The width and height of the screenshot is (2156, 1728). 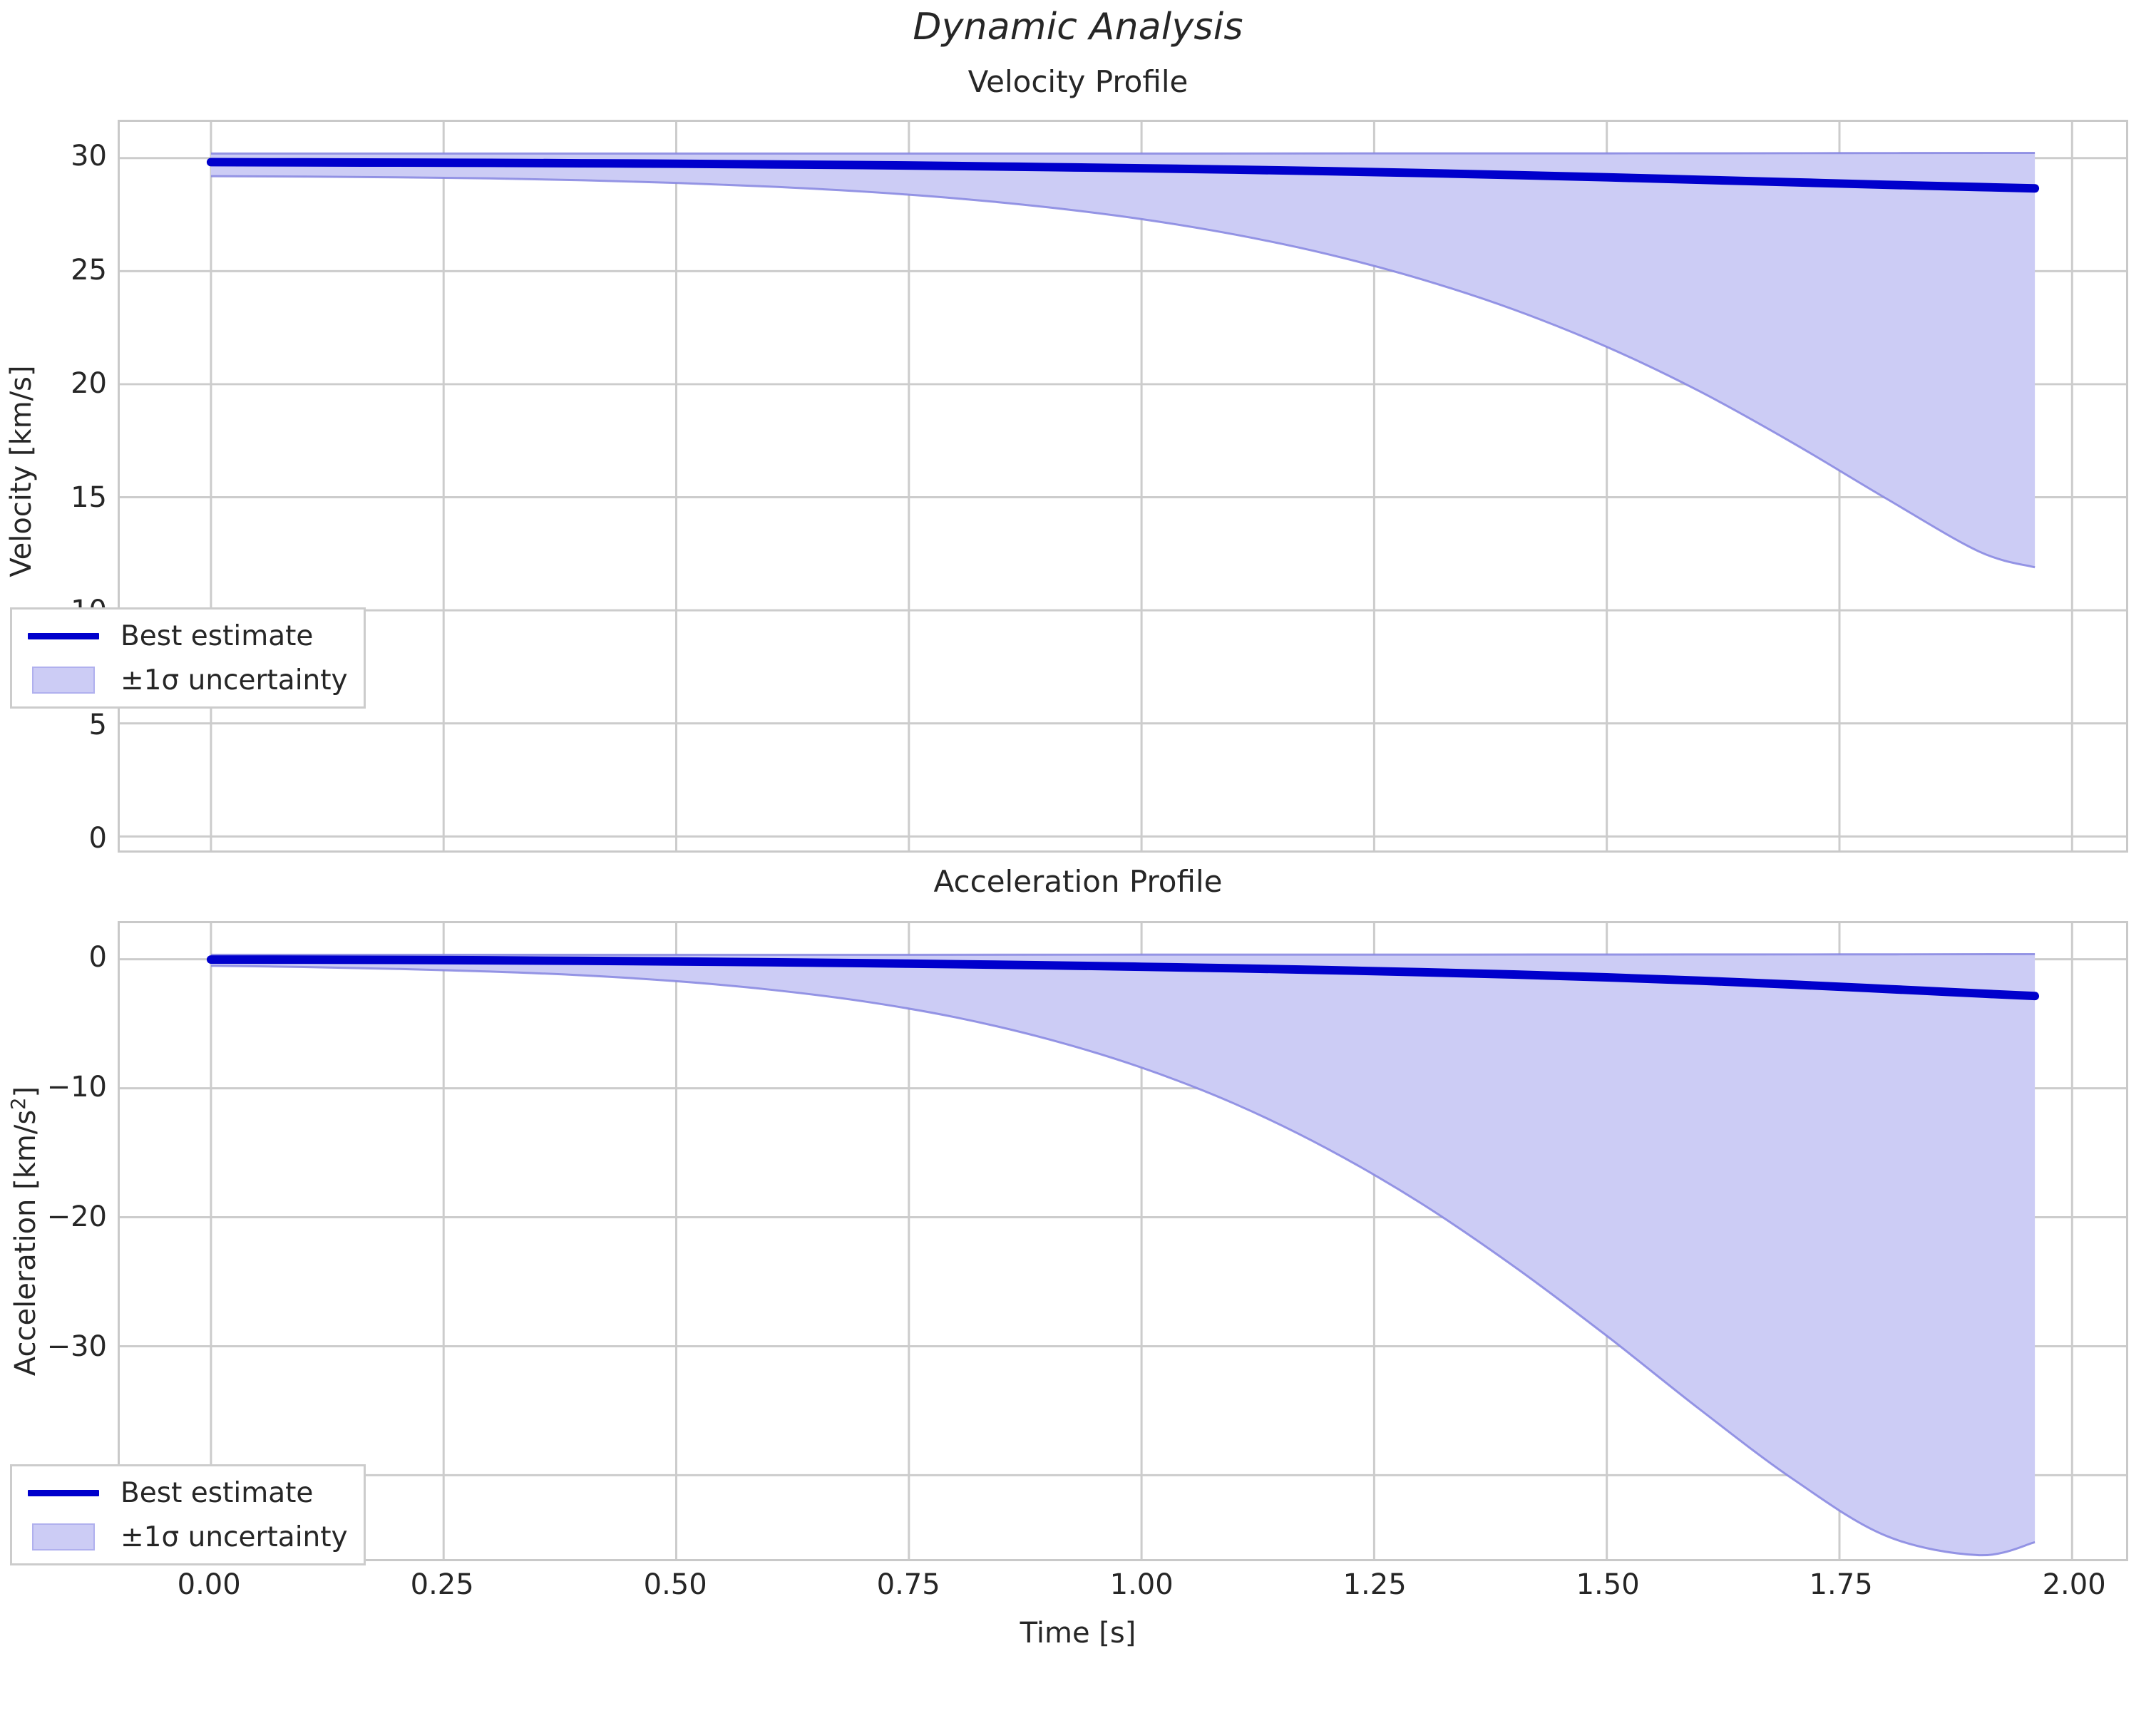 What do you see at coordinates (18, 1103) in the screenshot?
I see `acceleration-axis-label-exponent: 2` at bounding box center [18, 1103].